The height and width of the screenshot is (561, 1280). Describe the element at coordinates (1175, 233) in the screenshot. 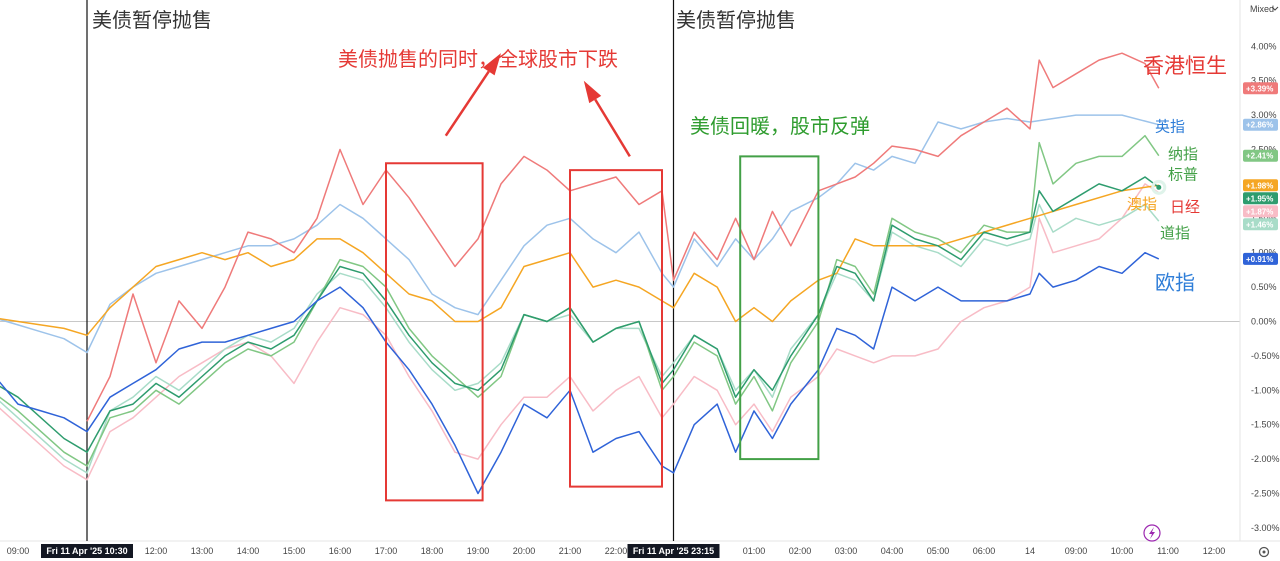

I see `series-side-label: 道指` at that location.